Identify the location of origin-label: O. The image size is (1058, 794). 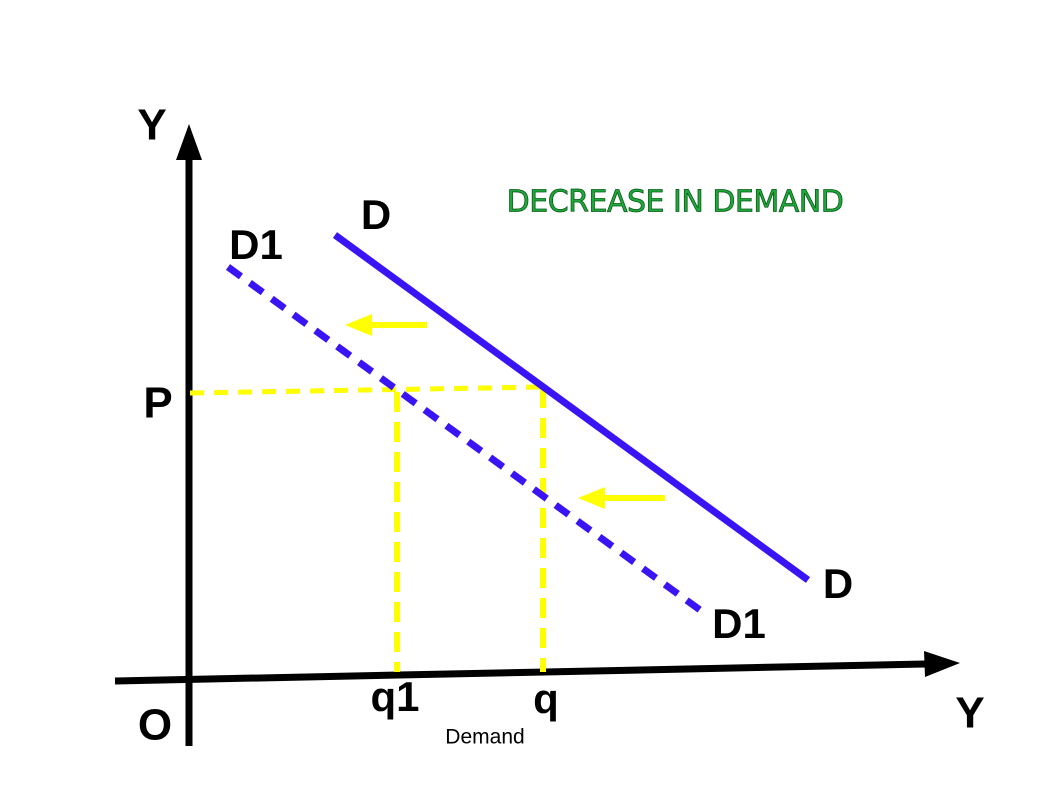
(155, 725).